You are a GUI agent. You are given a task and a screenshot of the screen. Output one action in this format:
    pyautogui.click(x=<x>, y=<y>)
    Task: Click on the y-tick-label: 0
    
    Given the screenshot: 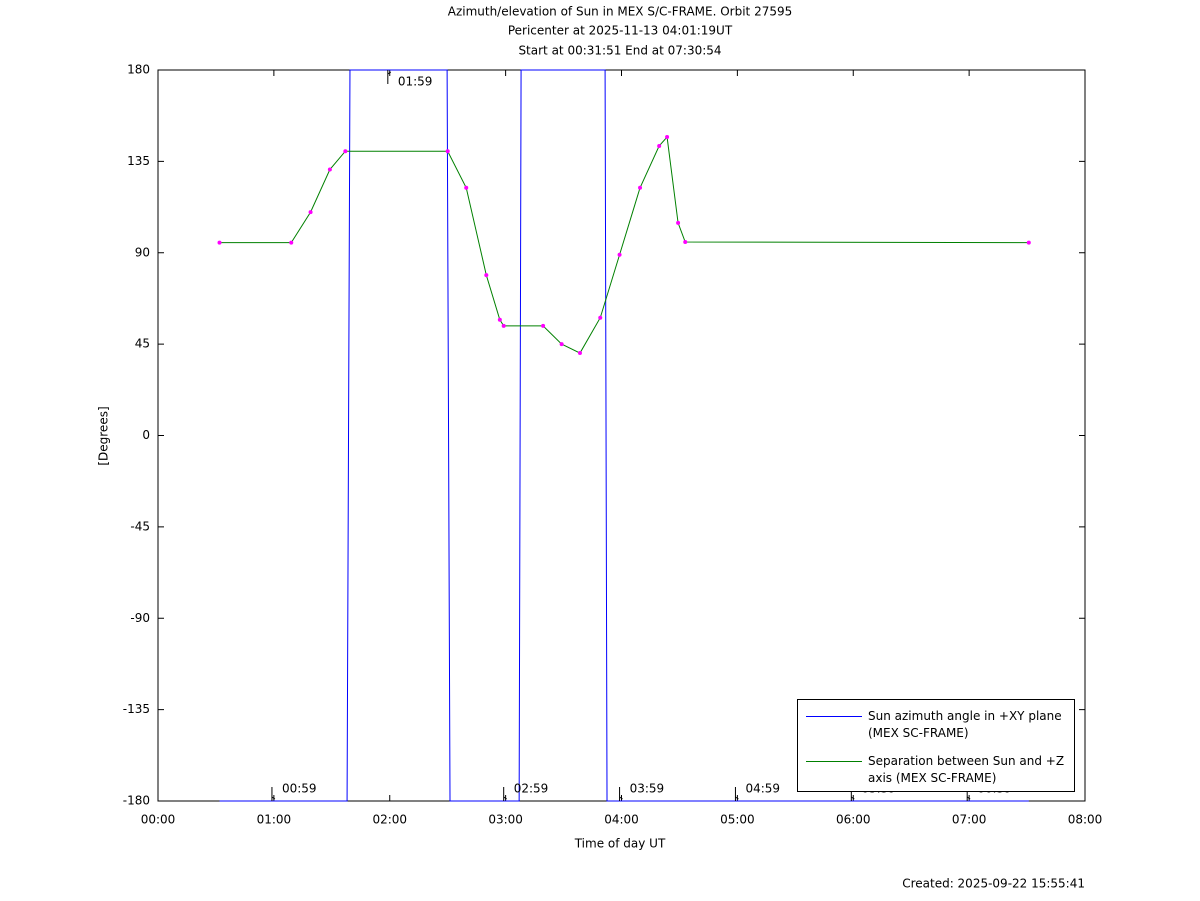 What is the action you would take?
    pyautogui.click(x=146, y=435)
    